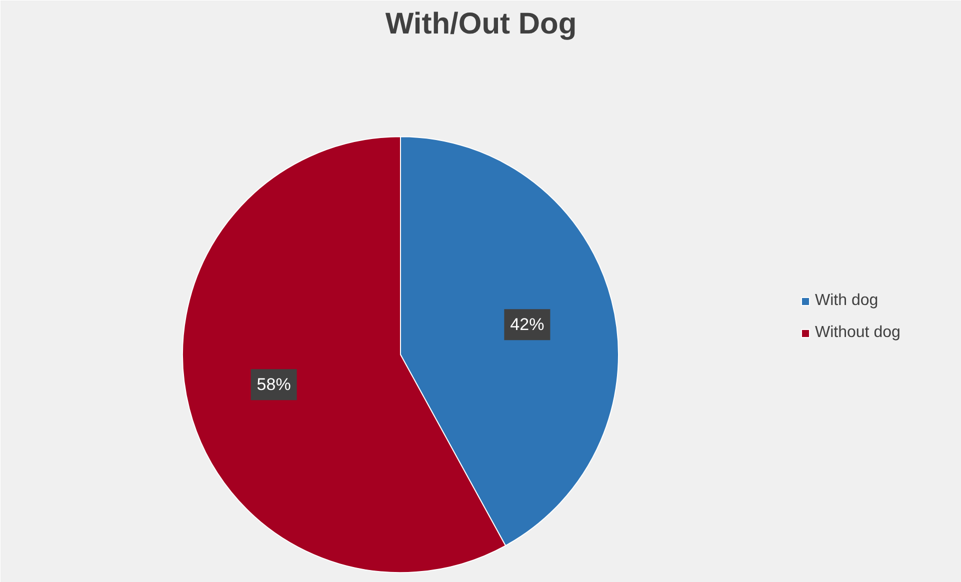 The width and height of the screenshot is (961, 582). Describe the element at coordinates (857, 333) in the screenshot. I see `legend-label: Without dog` at that location.